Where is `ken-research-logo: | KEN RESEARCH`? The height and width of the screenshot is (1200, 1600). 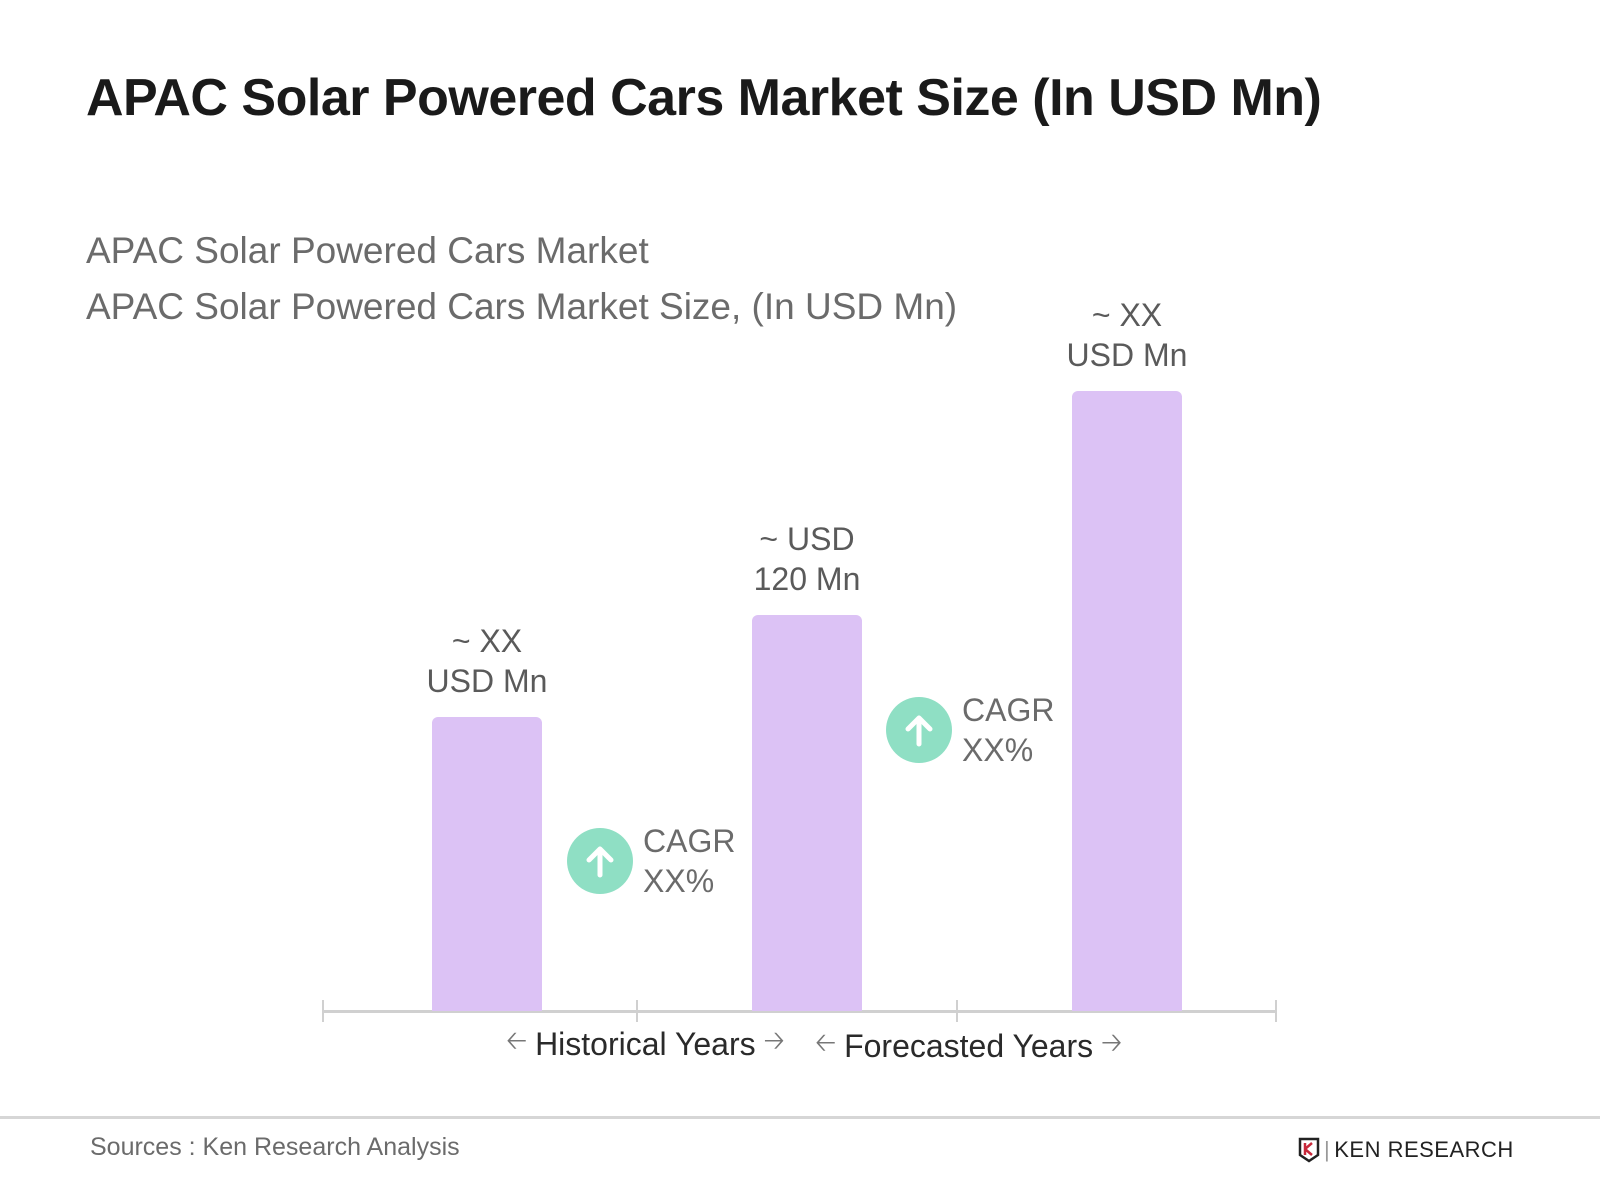
ken-research-logo: | KEN RESEARCH is located at coordinates (1406, 1150).